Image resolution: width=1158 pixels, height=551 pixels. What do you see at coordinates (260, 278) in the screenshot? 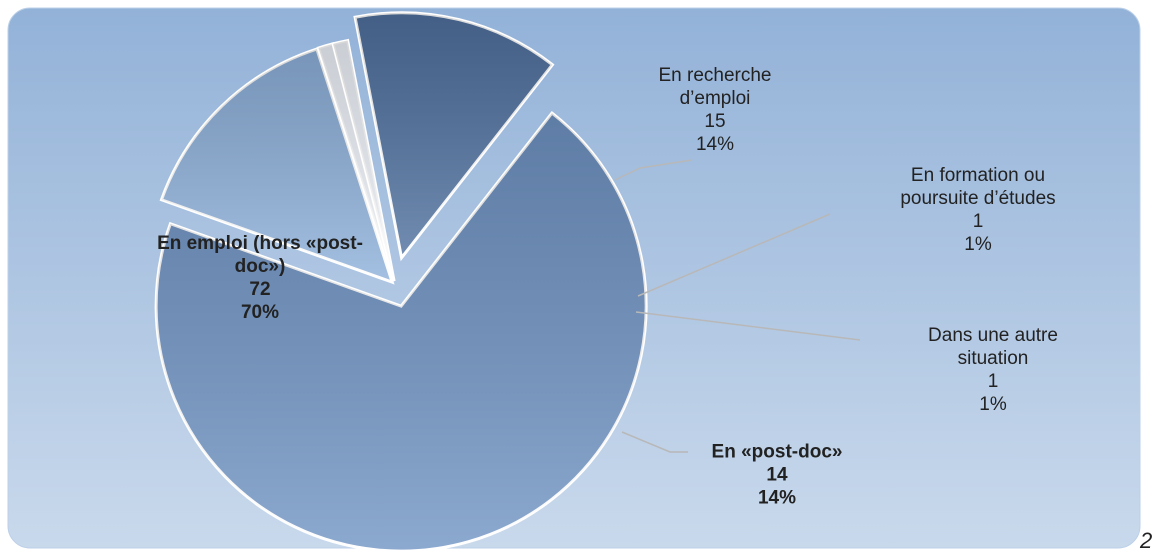
I see `slice-label: En emploi (hors «post-doc») 72 70%` at bounding box center [260, 278].